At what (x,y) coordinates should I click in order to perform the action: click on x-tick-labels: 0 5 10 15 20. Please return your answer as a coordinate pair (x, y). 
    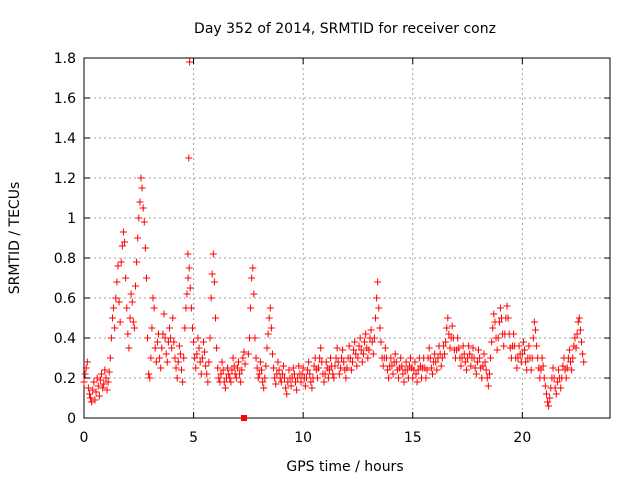
    Looking at the image, I should click on (306, 438).